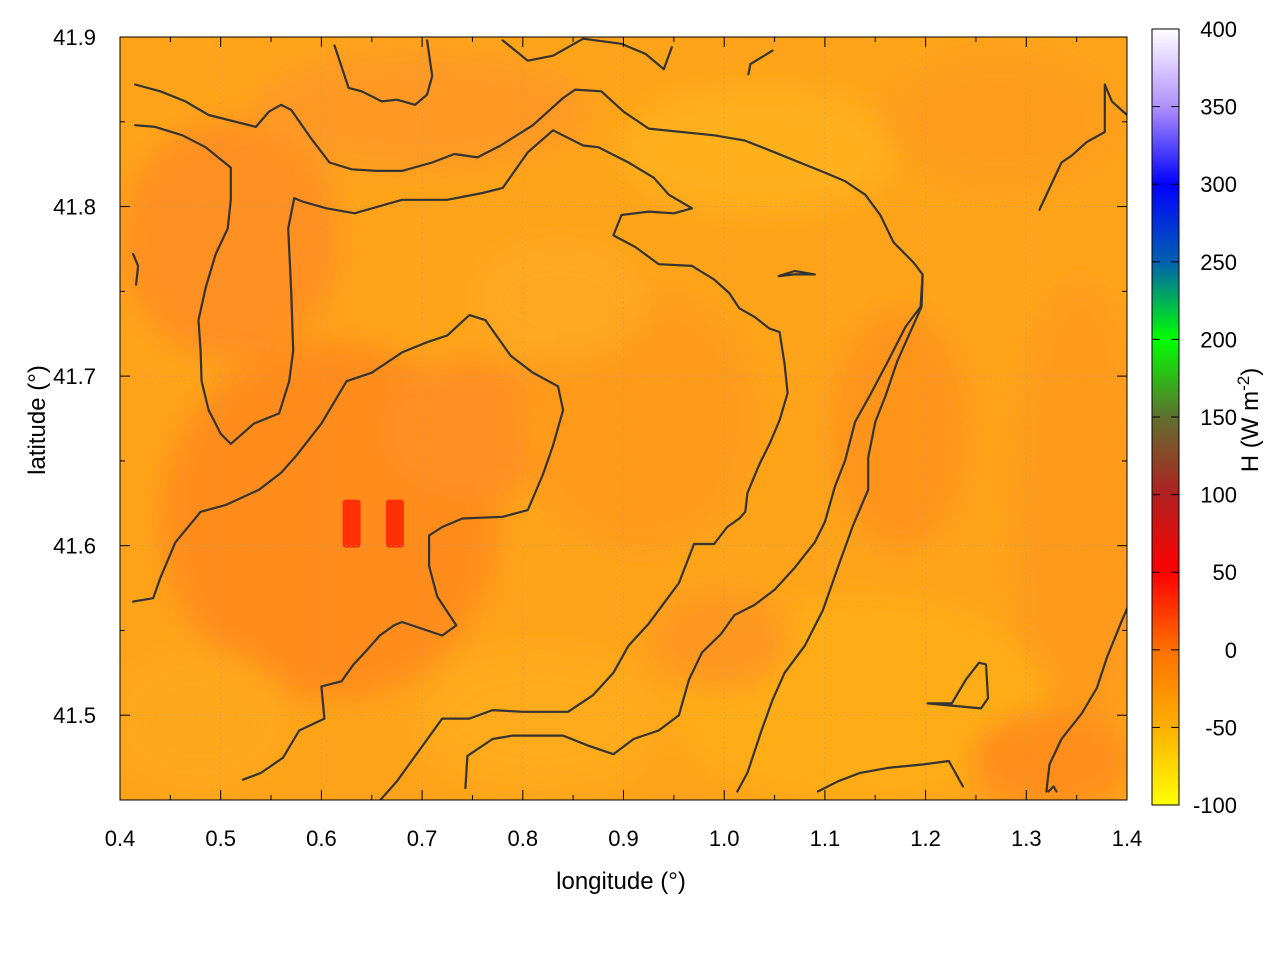  What do you see at coordinates (1249, 420) in the screenshot?
I see `colorbar-label: H (W m-2)` at bounding box center [1249, 420].